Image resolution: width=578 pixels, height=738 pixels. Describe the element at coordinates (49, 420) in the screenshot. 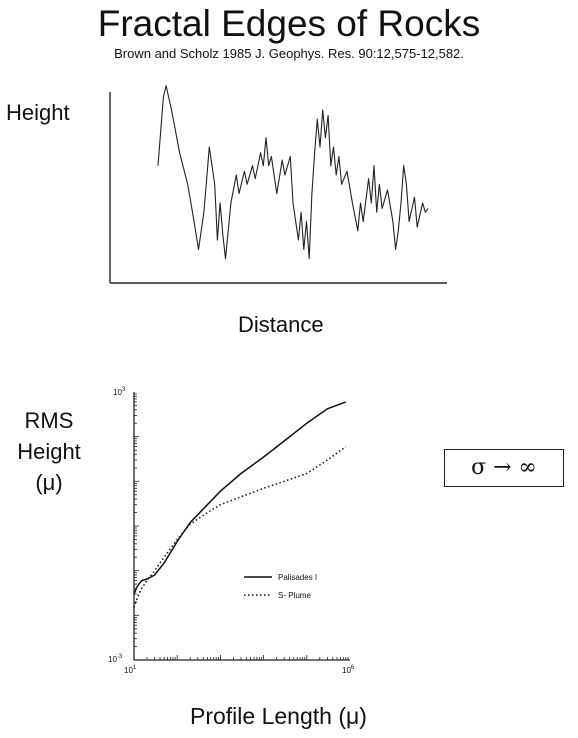

I see `rms-height-label-line: RMS` at that location.